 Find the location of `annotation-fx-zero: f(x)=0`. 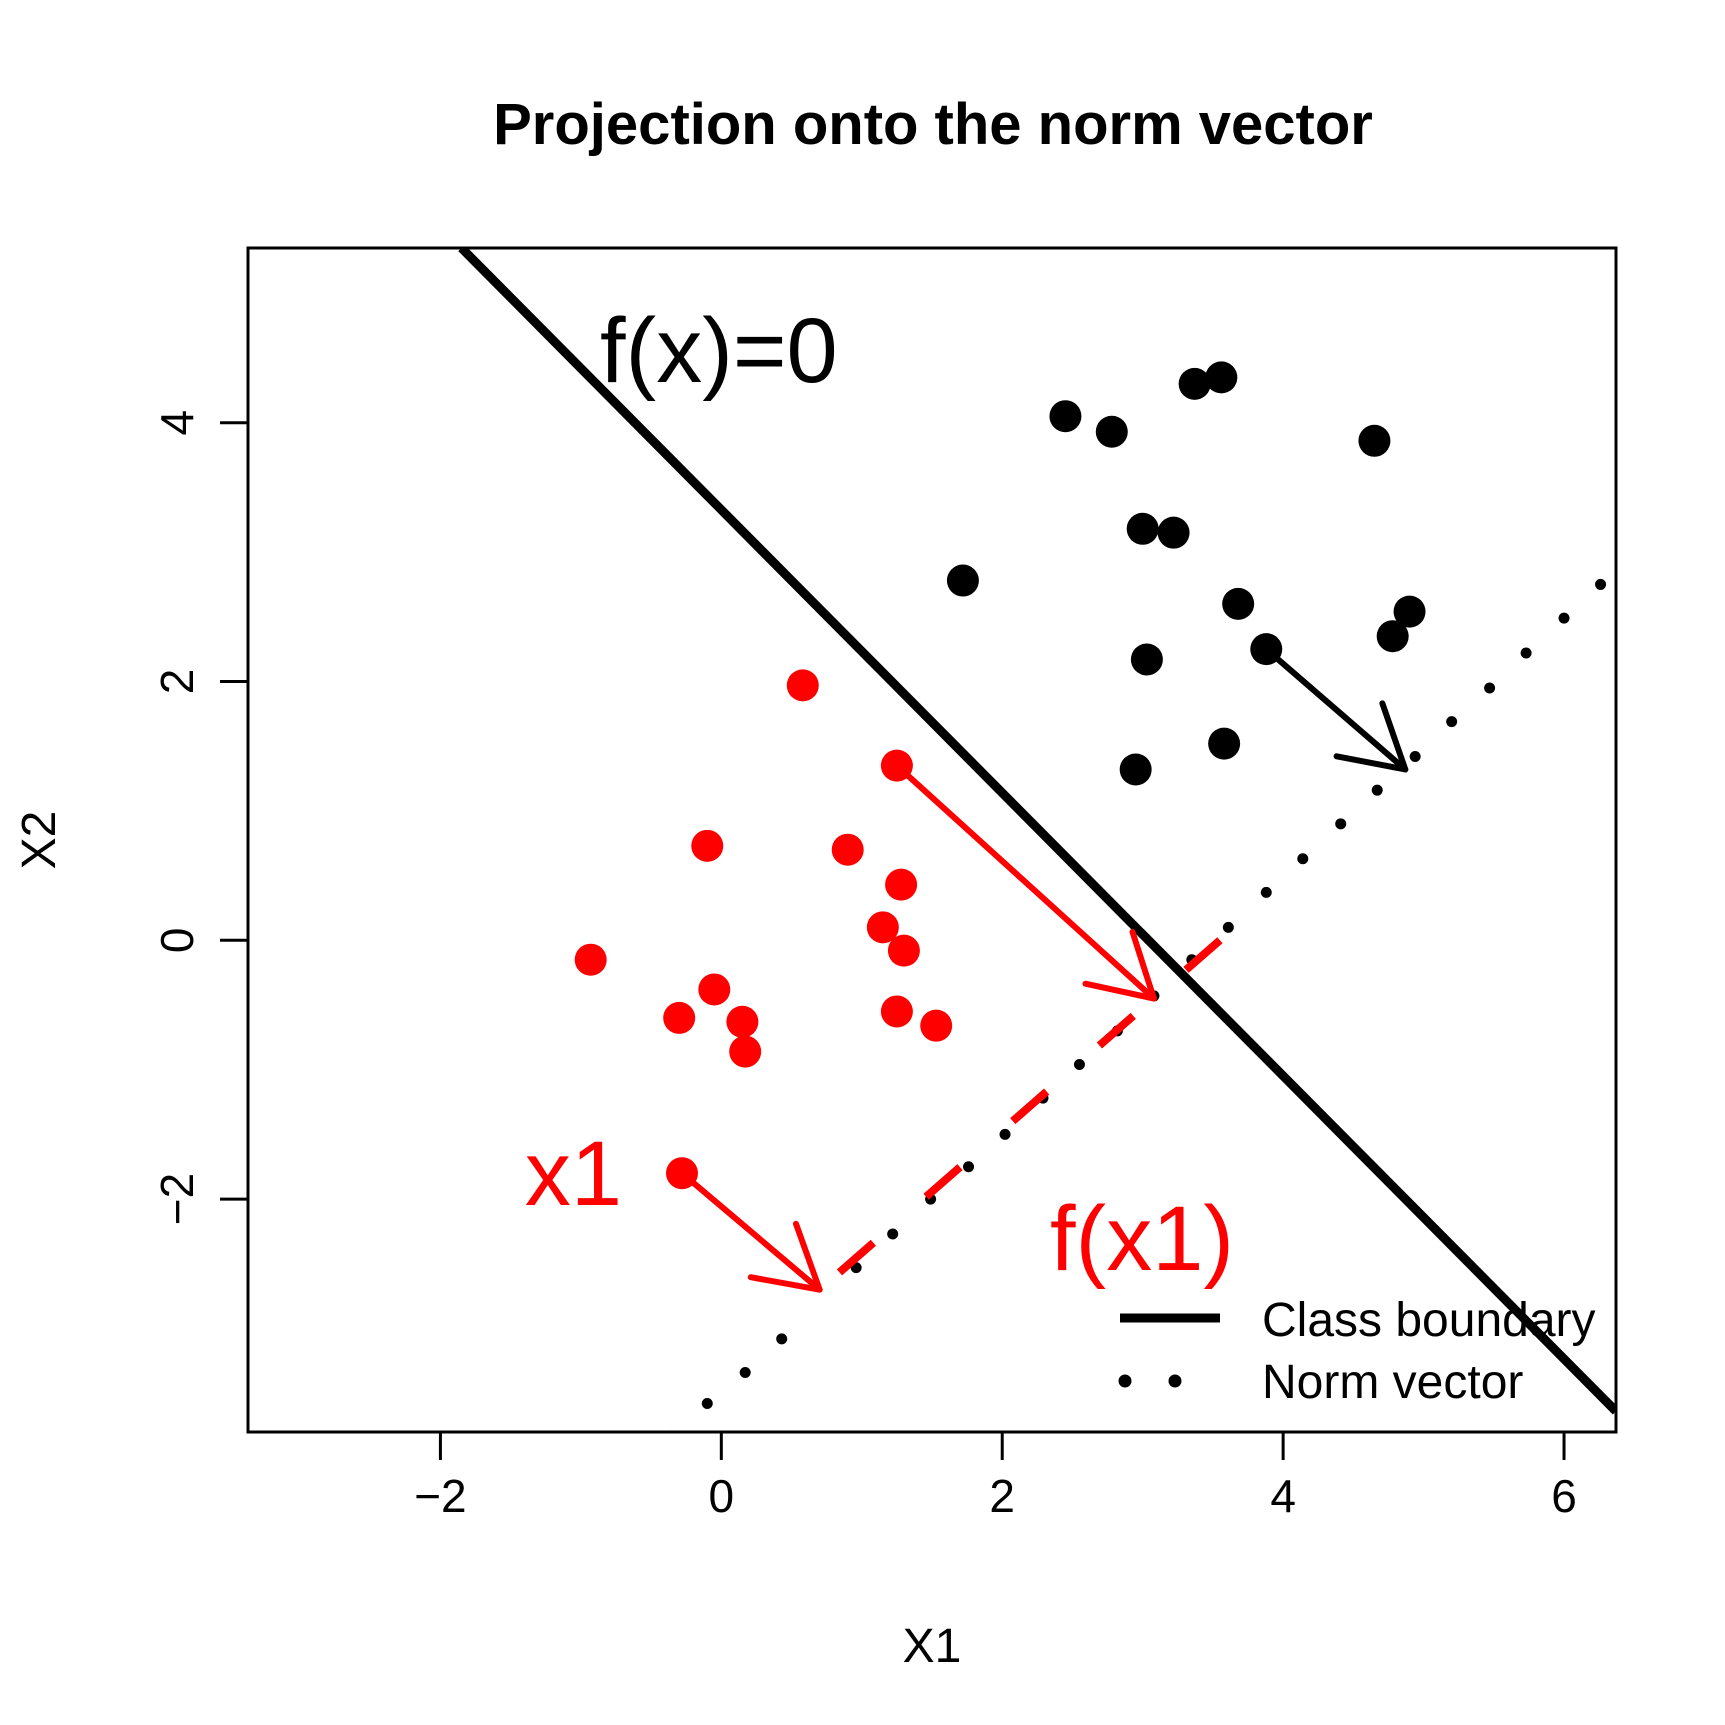

annotation-fx-zero: f(x)=0 is located at coordinates (719, 351).